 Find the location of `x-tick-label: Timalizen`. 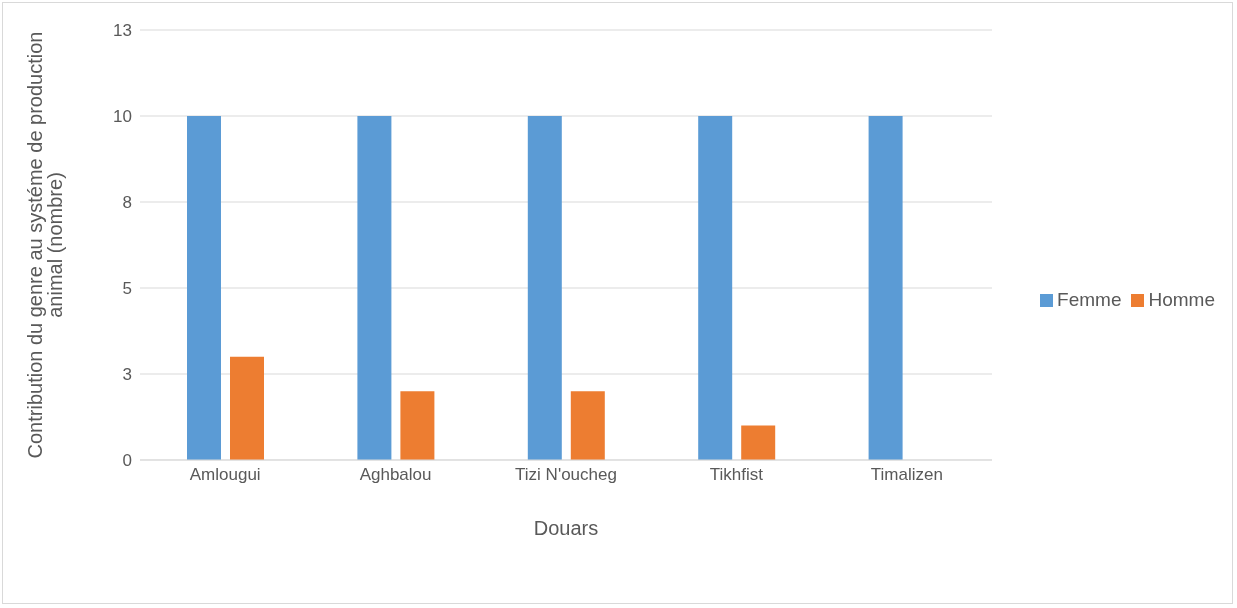

x-tick-label: Timalizen is located at coordinates (906, 475).